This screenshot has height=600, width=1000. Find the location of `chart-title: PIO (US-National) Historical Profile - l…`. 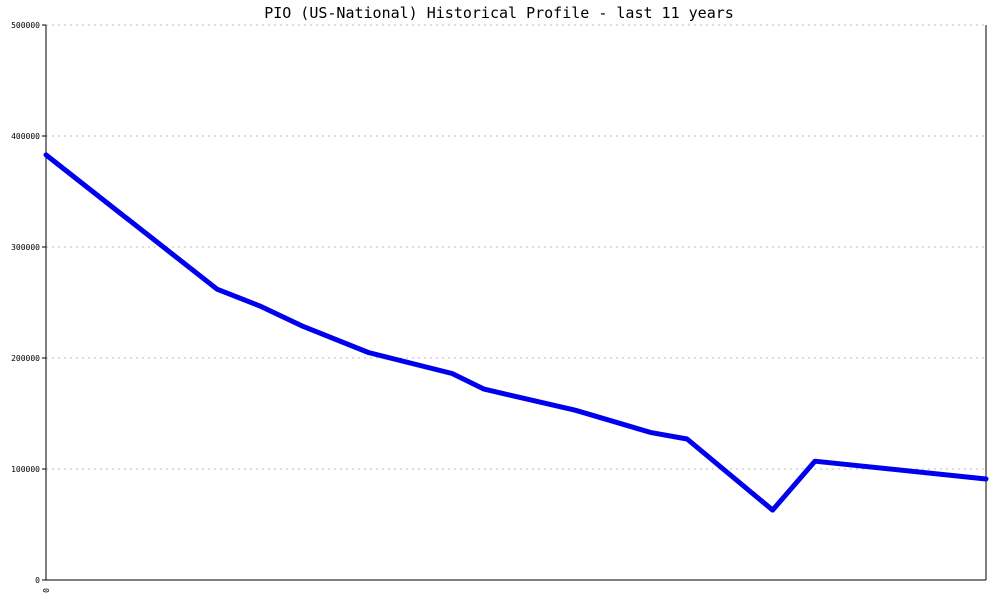

chart-title: PIO (US-National) Historical Profile - l… is located at coordinates (499, 13).